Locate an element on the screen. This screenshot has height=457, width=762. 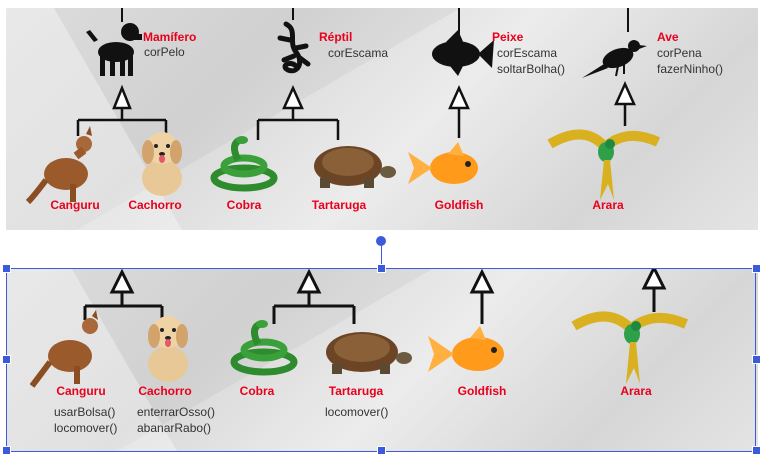
attr-peixe-0: corEscama is located at coordinates (527, 53).